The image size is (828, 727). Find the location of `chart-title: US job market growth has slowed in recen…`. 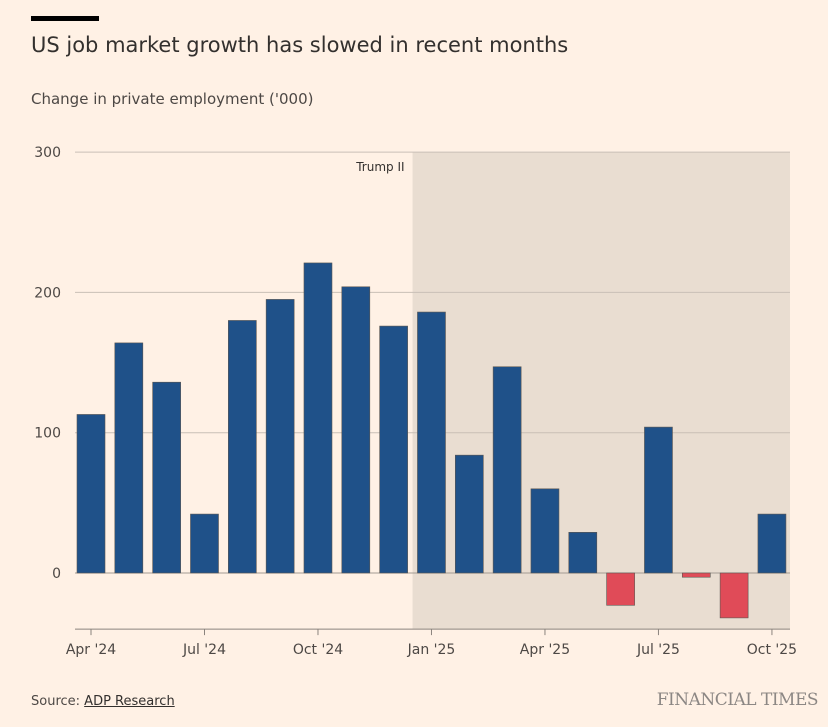

chart-title: US job market growth has slowed in recen… is located at coordinates (300, 45).